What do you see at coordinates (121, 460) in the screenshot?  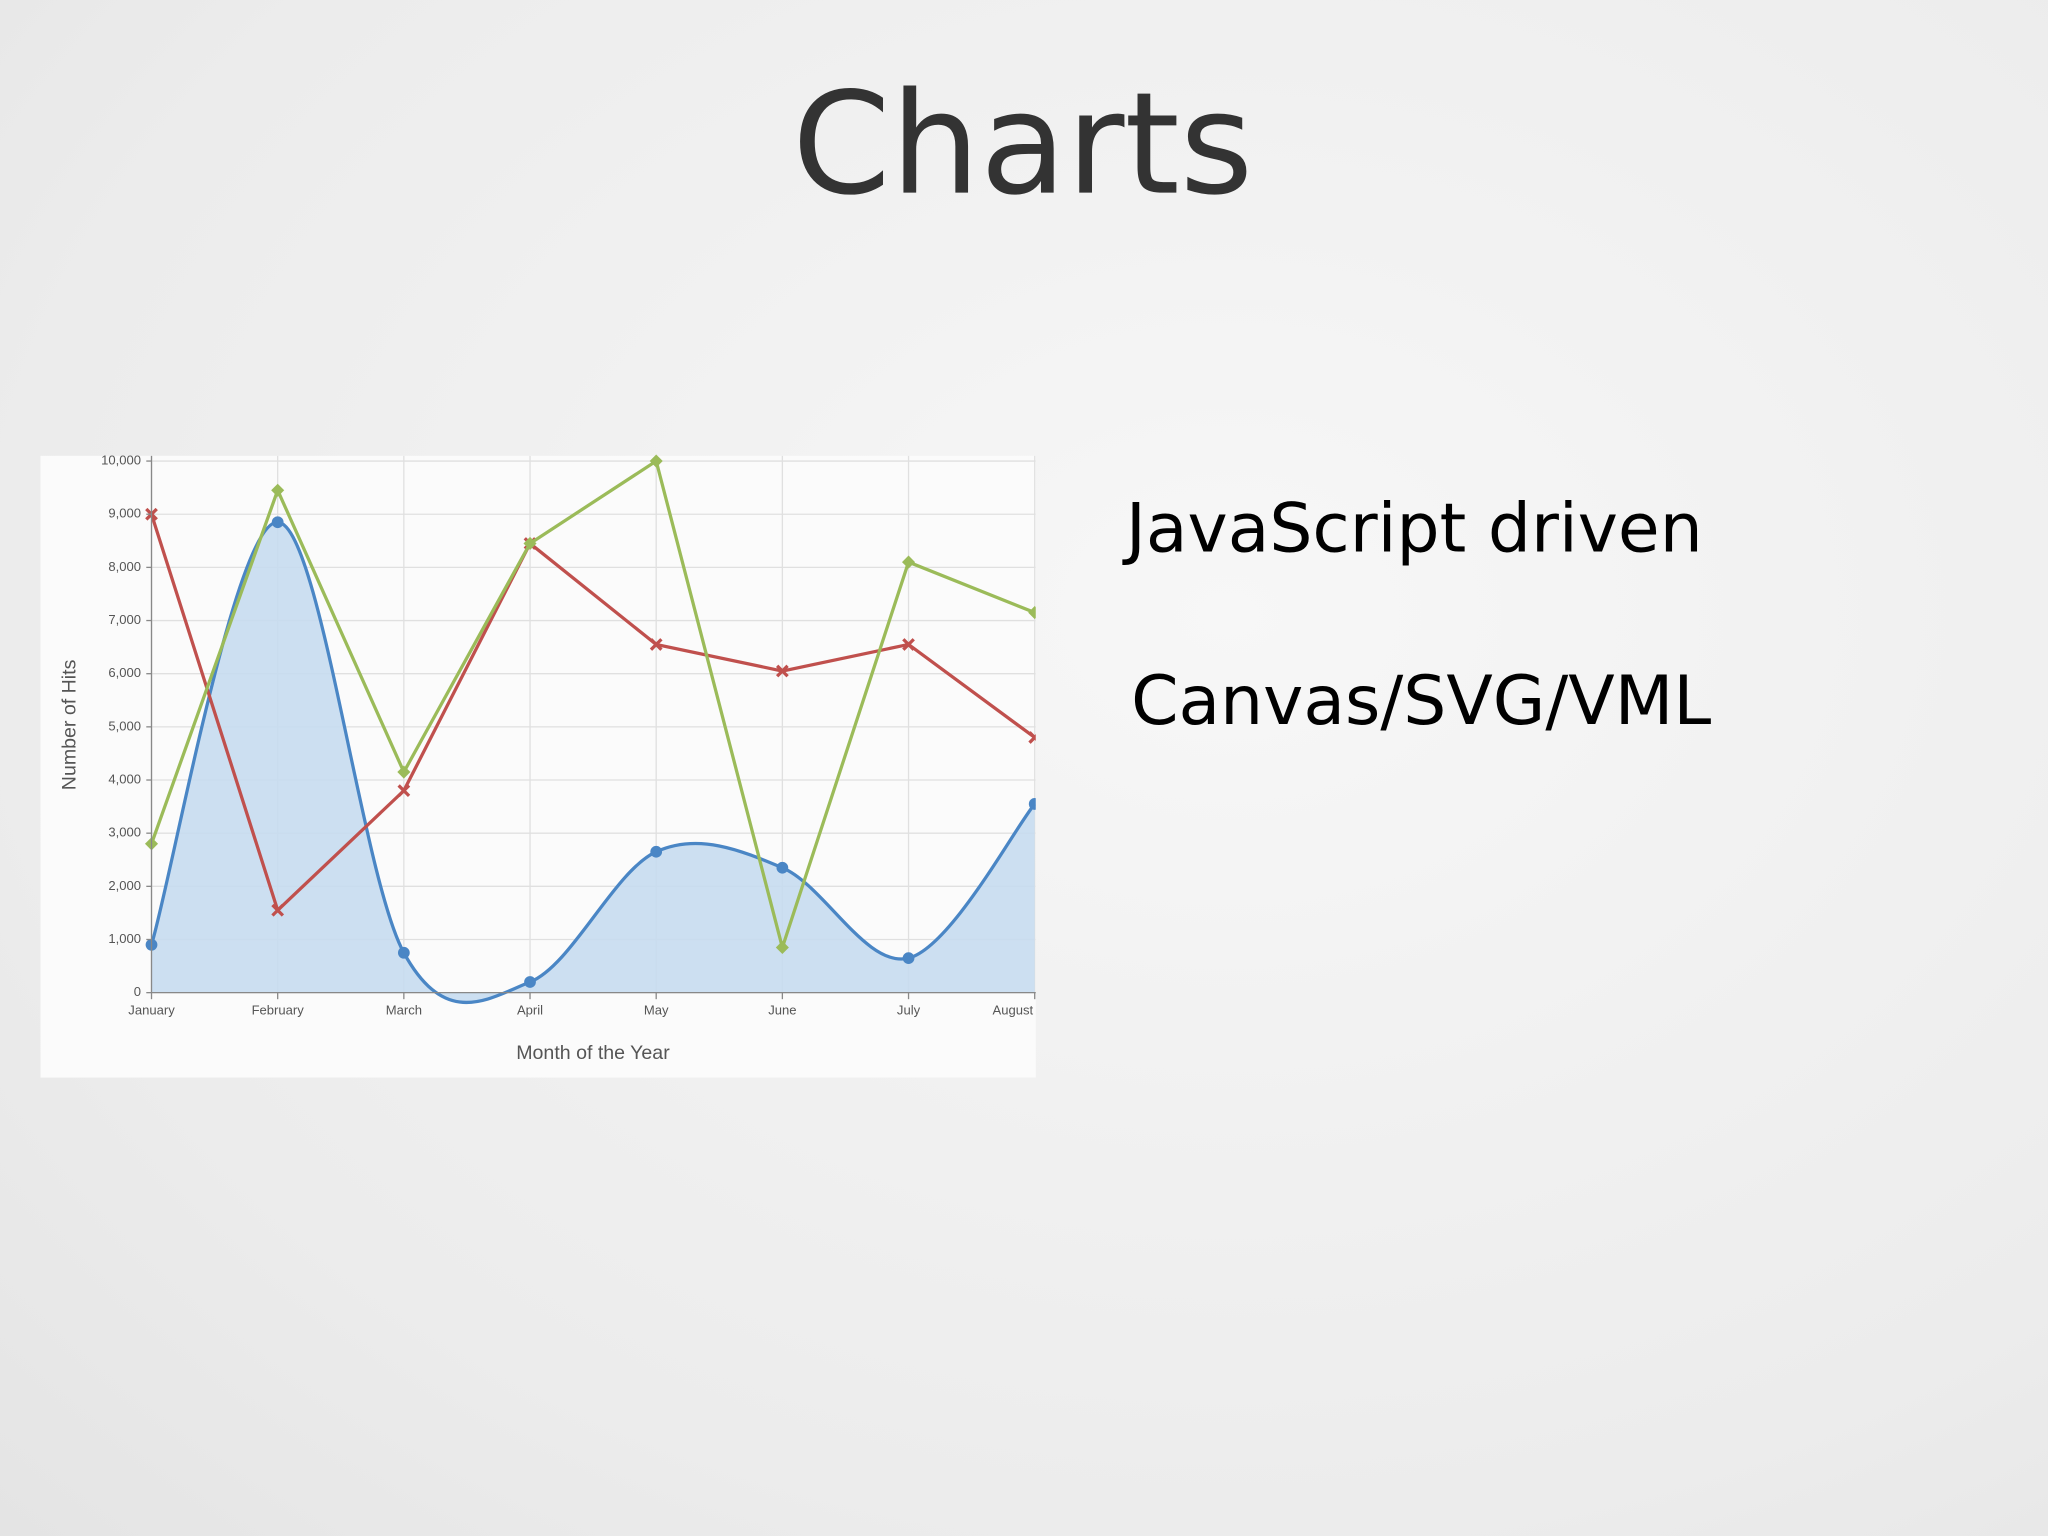 I see `y-tick-label: 10,000` at bounding box center [121, 460].